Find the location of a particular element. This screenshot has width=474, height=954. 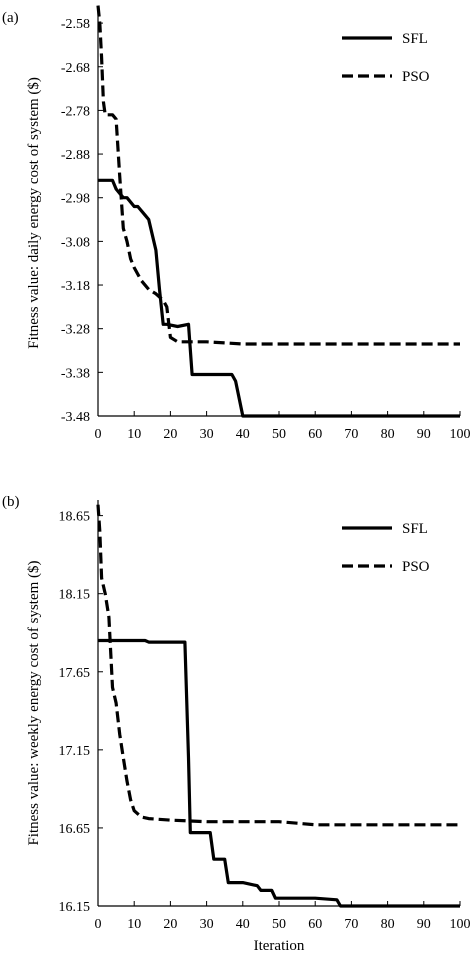

y-tick-label: 16.15 is located at coordinates (75, 907).